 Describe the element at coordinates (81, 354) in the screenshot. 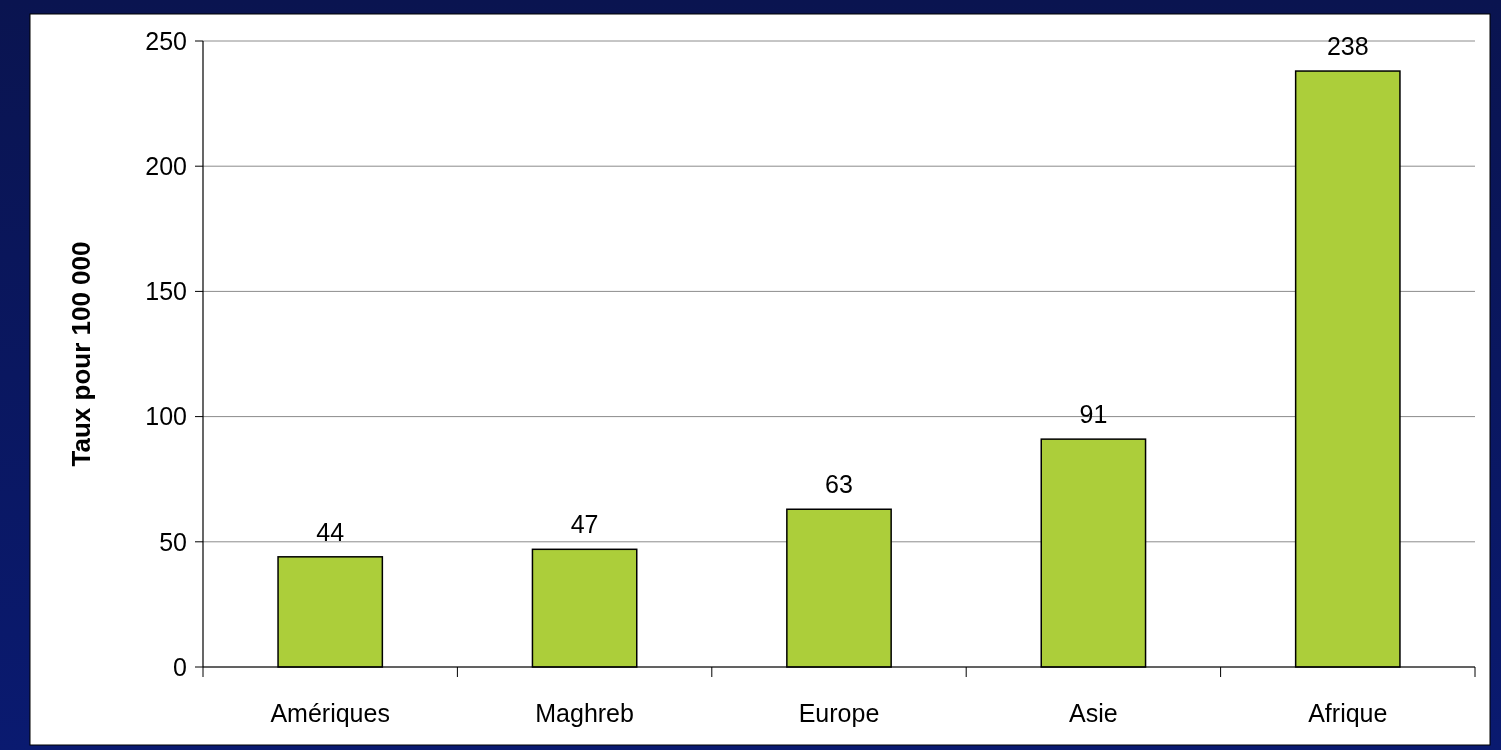

I see `y-axis-title: Taux pour 100 000` at that location.